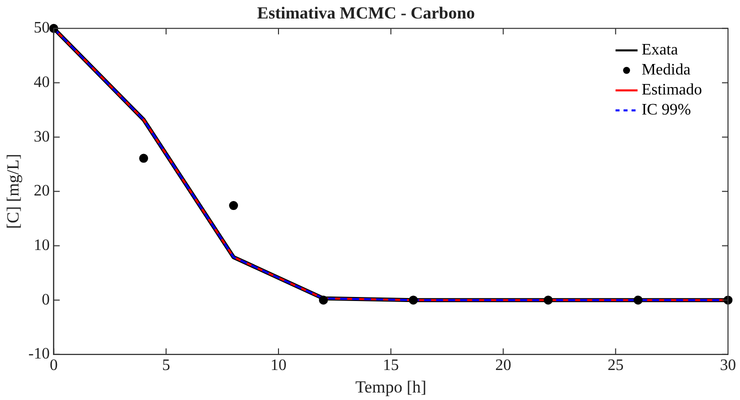 The height and width of the screenshot is (400, 740). I want to click on y-axis-title: [C] [mg/L], so click(13, 191).